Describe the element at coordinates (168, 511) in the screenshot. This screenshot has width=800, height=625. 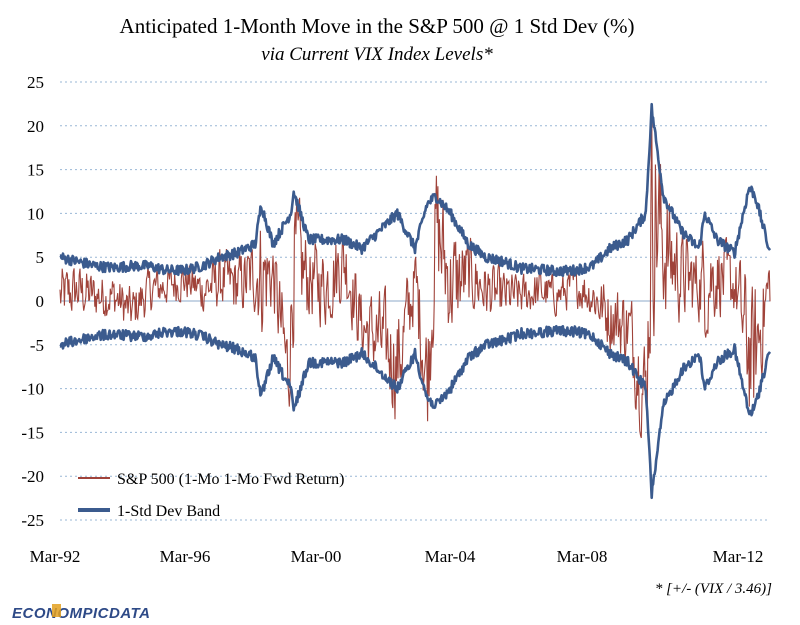
I see `legend-label-band: 1-Std Dev Band` at that location.